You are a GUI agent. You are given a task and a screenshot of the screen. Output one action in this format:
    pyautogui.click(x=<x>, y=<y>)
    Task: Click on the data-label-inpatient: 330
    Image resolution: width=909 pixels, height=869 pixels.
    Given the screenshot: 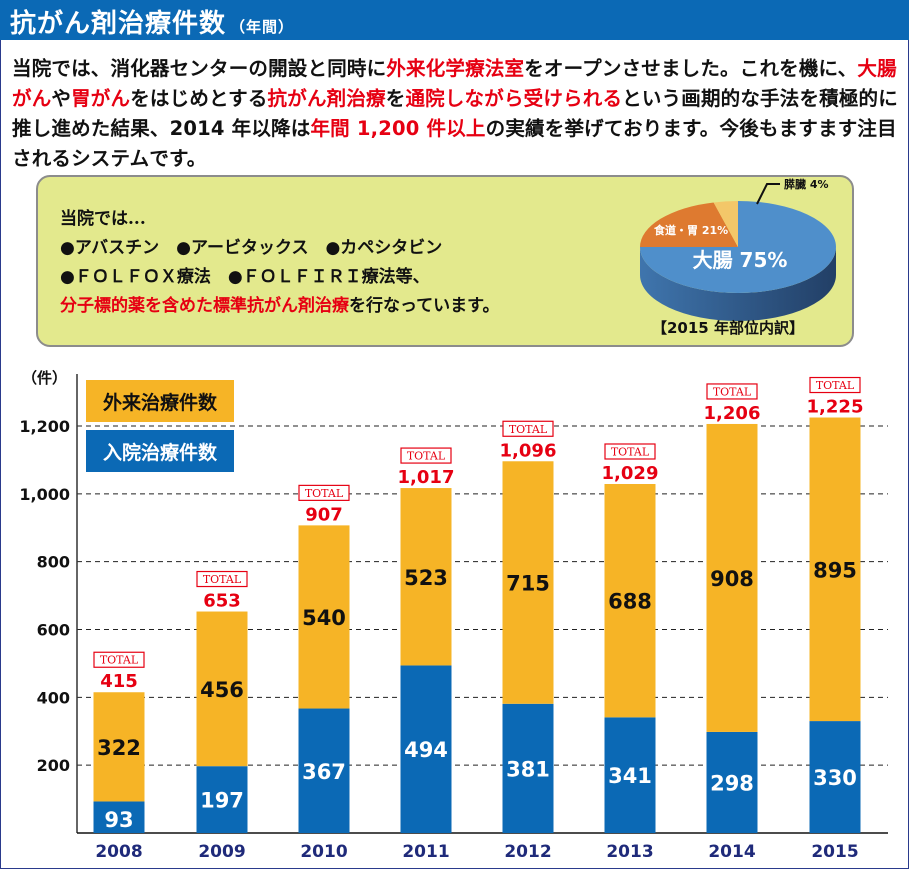 What is the action you would take?
    pyautogui.click(x=835, y=778)
    